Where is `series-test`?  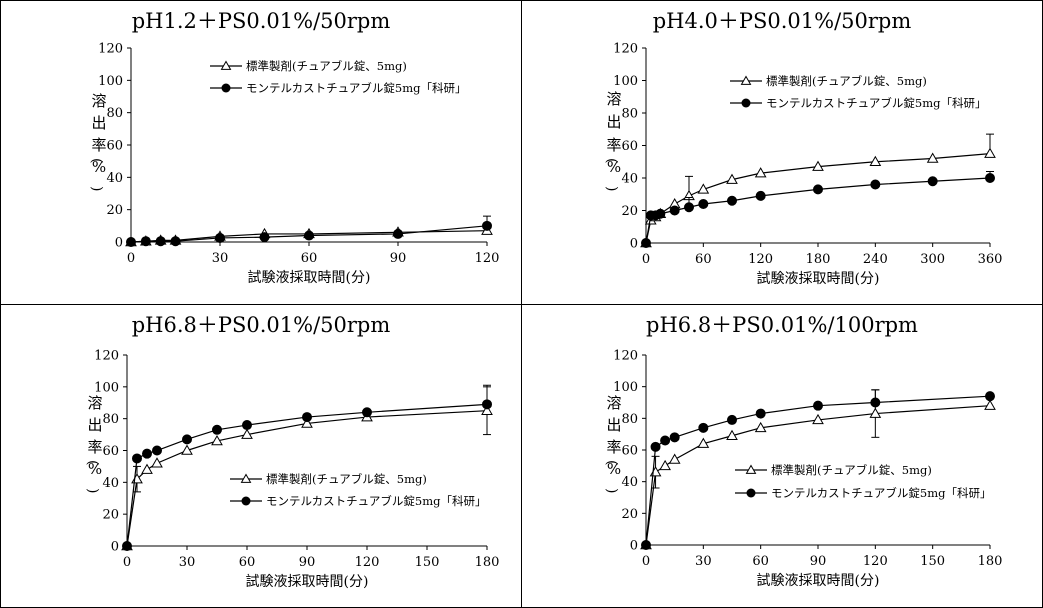 series-test is located at coordinates (307, 467).